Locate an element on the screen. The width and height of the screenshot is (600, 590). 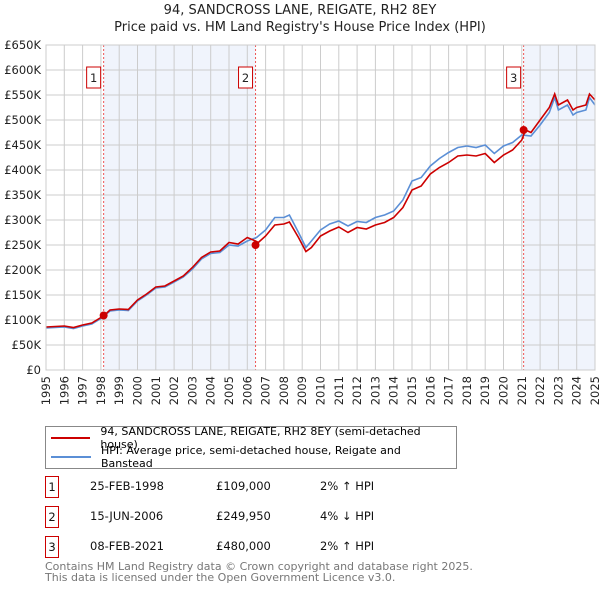
x-tick-label: 2021 is located at coordinates (522, 390).